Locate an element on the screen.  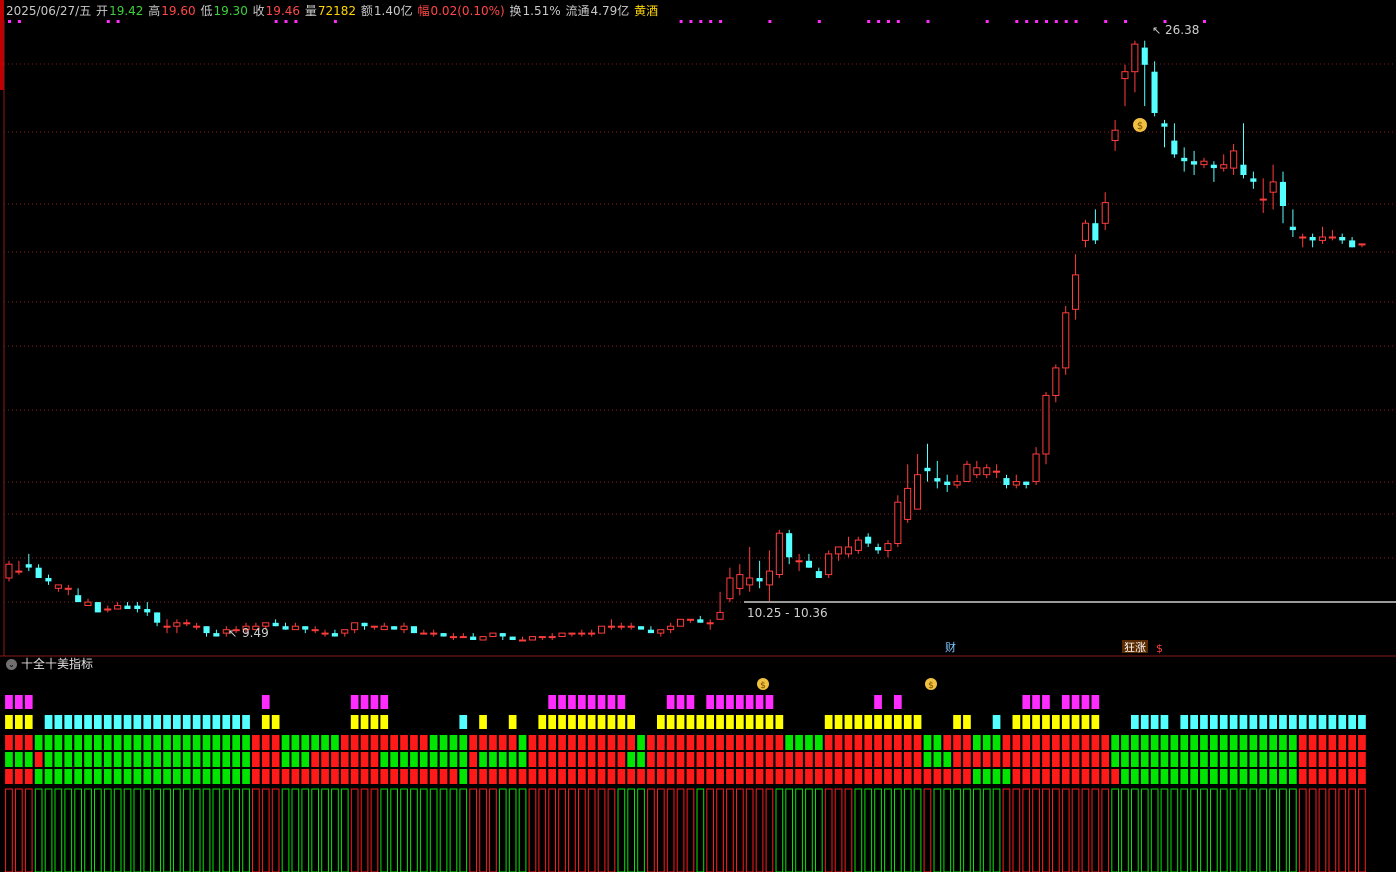
rise-marker: 狂涨 is located at coordinates (1135, 647).